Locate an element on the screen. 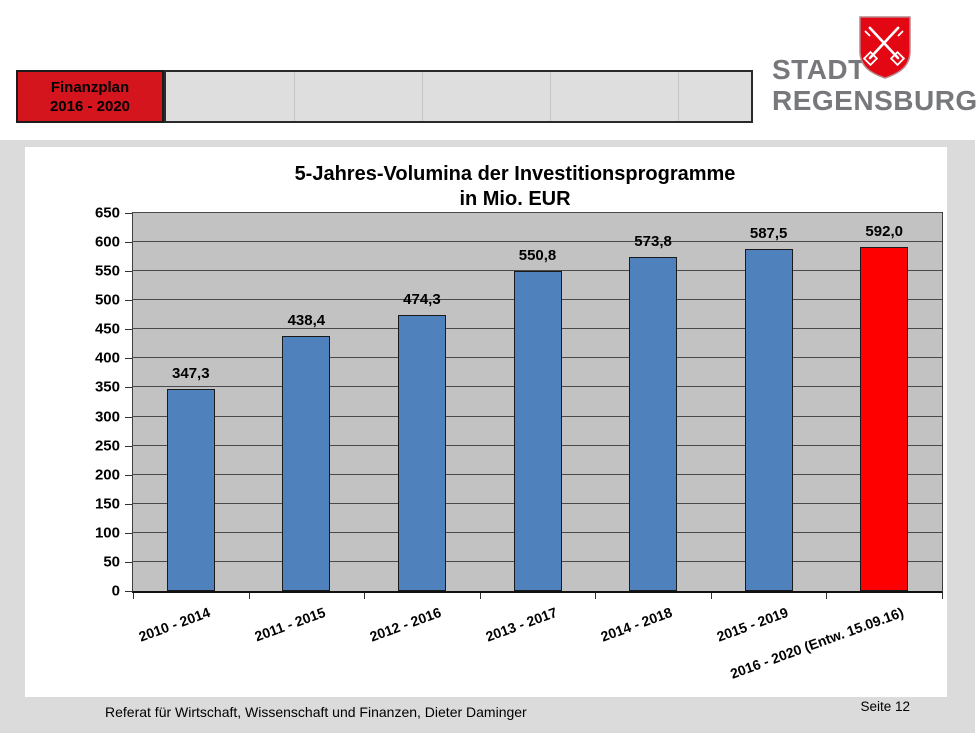 Image resolution: width=978 pixels, height=733 pixels. bar-2011 - 2015 is located at coordinates (306, 463).